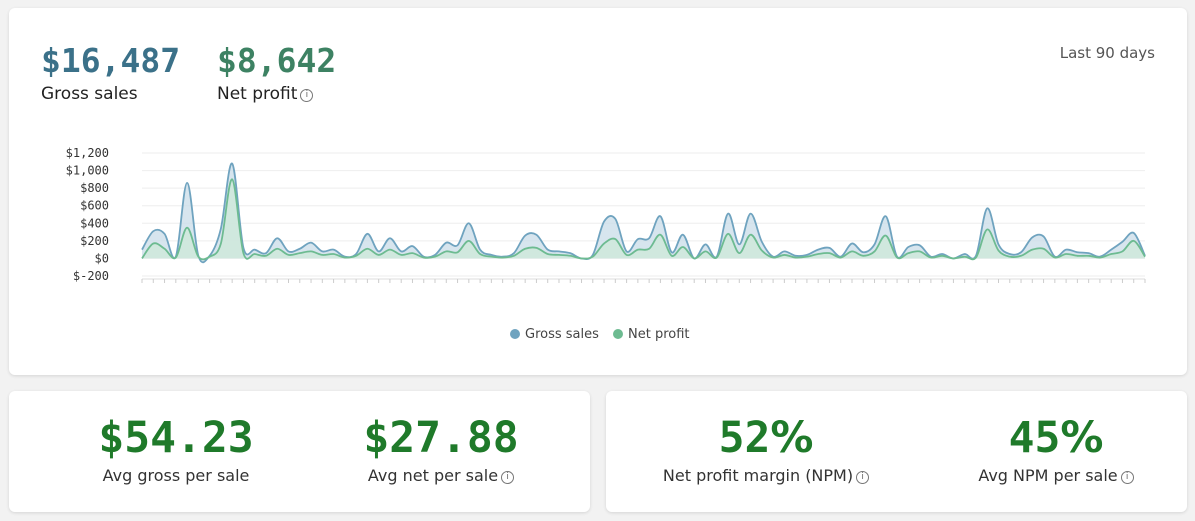  I want to click on legend-net-profit: Net profit, so click(651, 334).